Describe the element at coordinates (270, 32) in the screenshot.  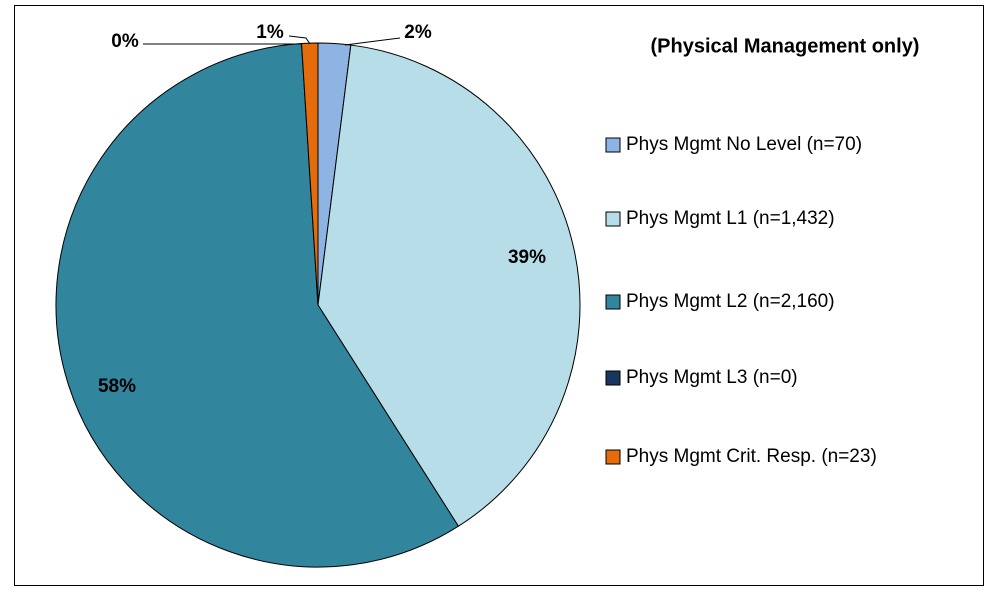
I see `data-label: 1%` at that location.